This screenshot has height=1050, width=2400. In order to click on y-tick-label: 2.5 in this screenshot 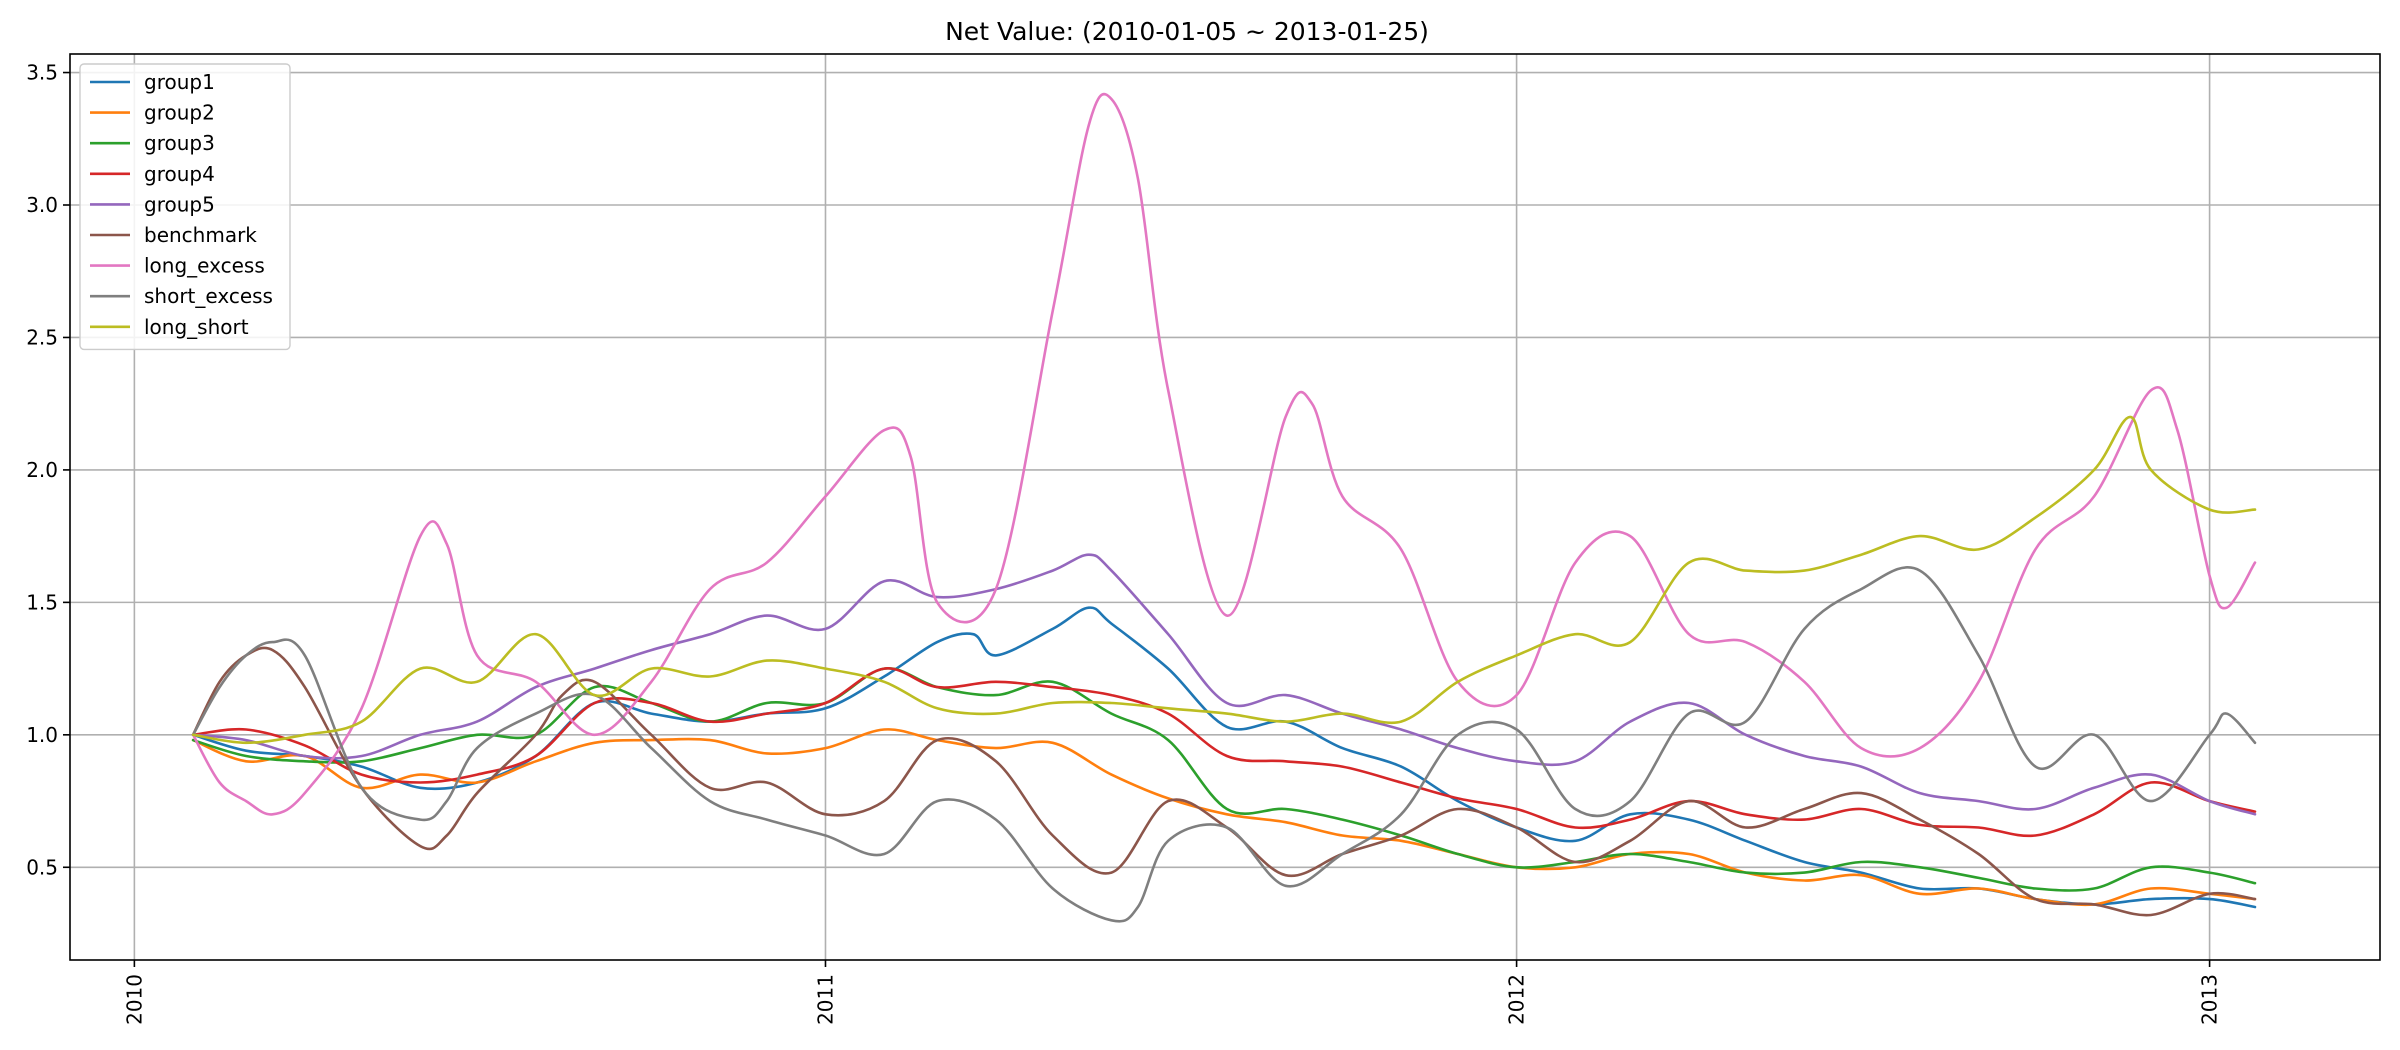, I will do `click(42, 337)`.